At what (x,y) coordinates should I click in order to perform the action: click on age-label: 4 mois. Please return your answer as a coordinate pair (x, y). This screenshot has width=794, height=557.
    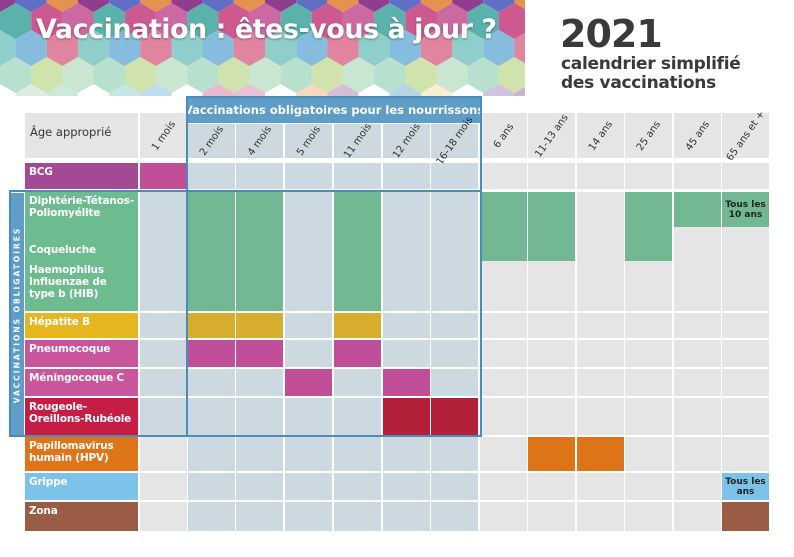
    Looking at the image, I should click on (259, 141).